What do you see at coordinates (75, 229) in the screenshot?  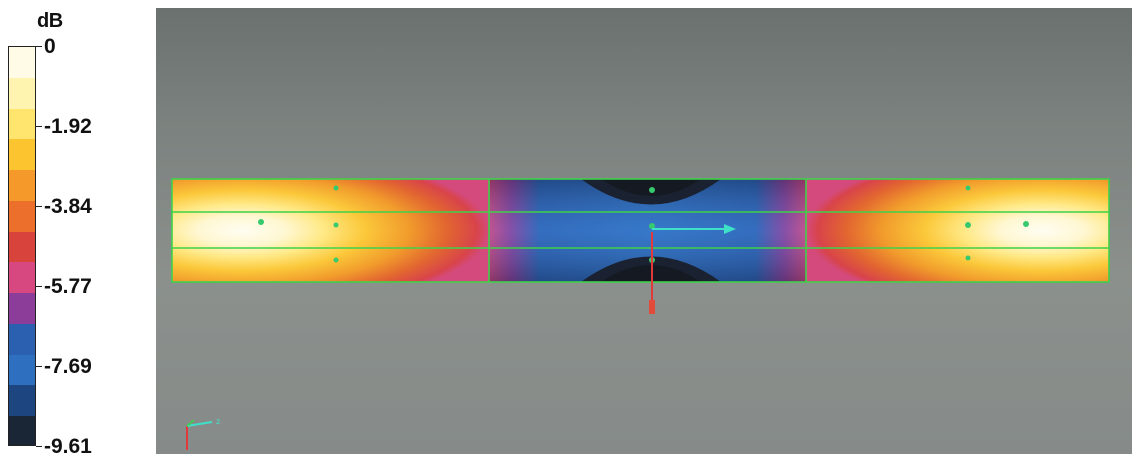 I see `color-scale-legend: dB 0 -1.92 -3.84 -5.77 -7.69 -9.61` at bounding box center [75, 229].